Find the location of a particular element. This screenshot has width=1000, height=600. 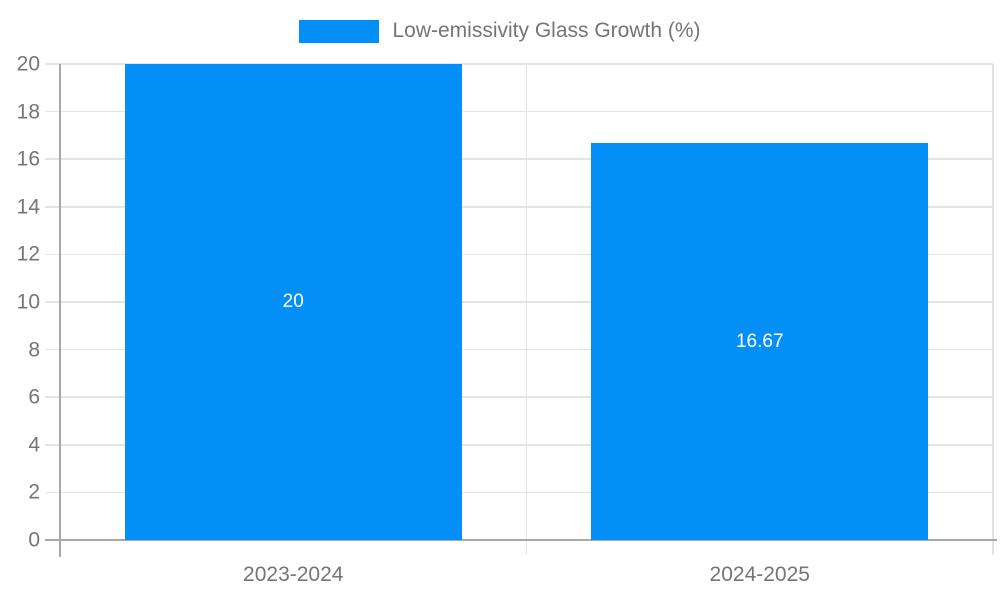

bar-value-label: 16.67 is located at coordinates (759, 341).